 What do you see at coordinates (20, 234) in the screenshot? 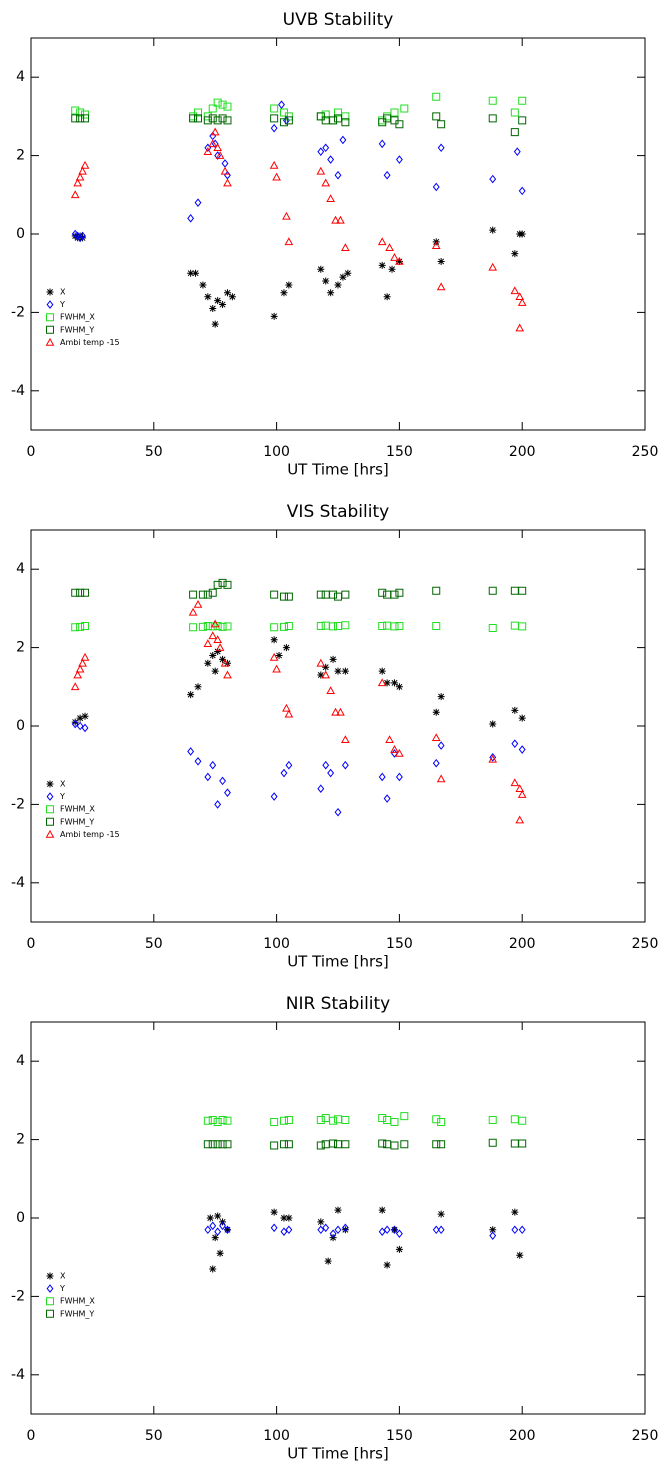
I see `y-tick-label: 0` at bounding box center [20, 234].